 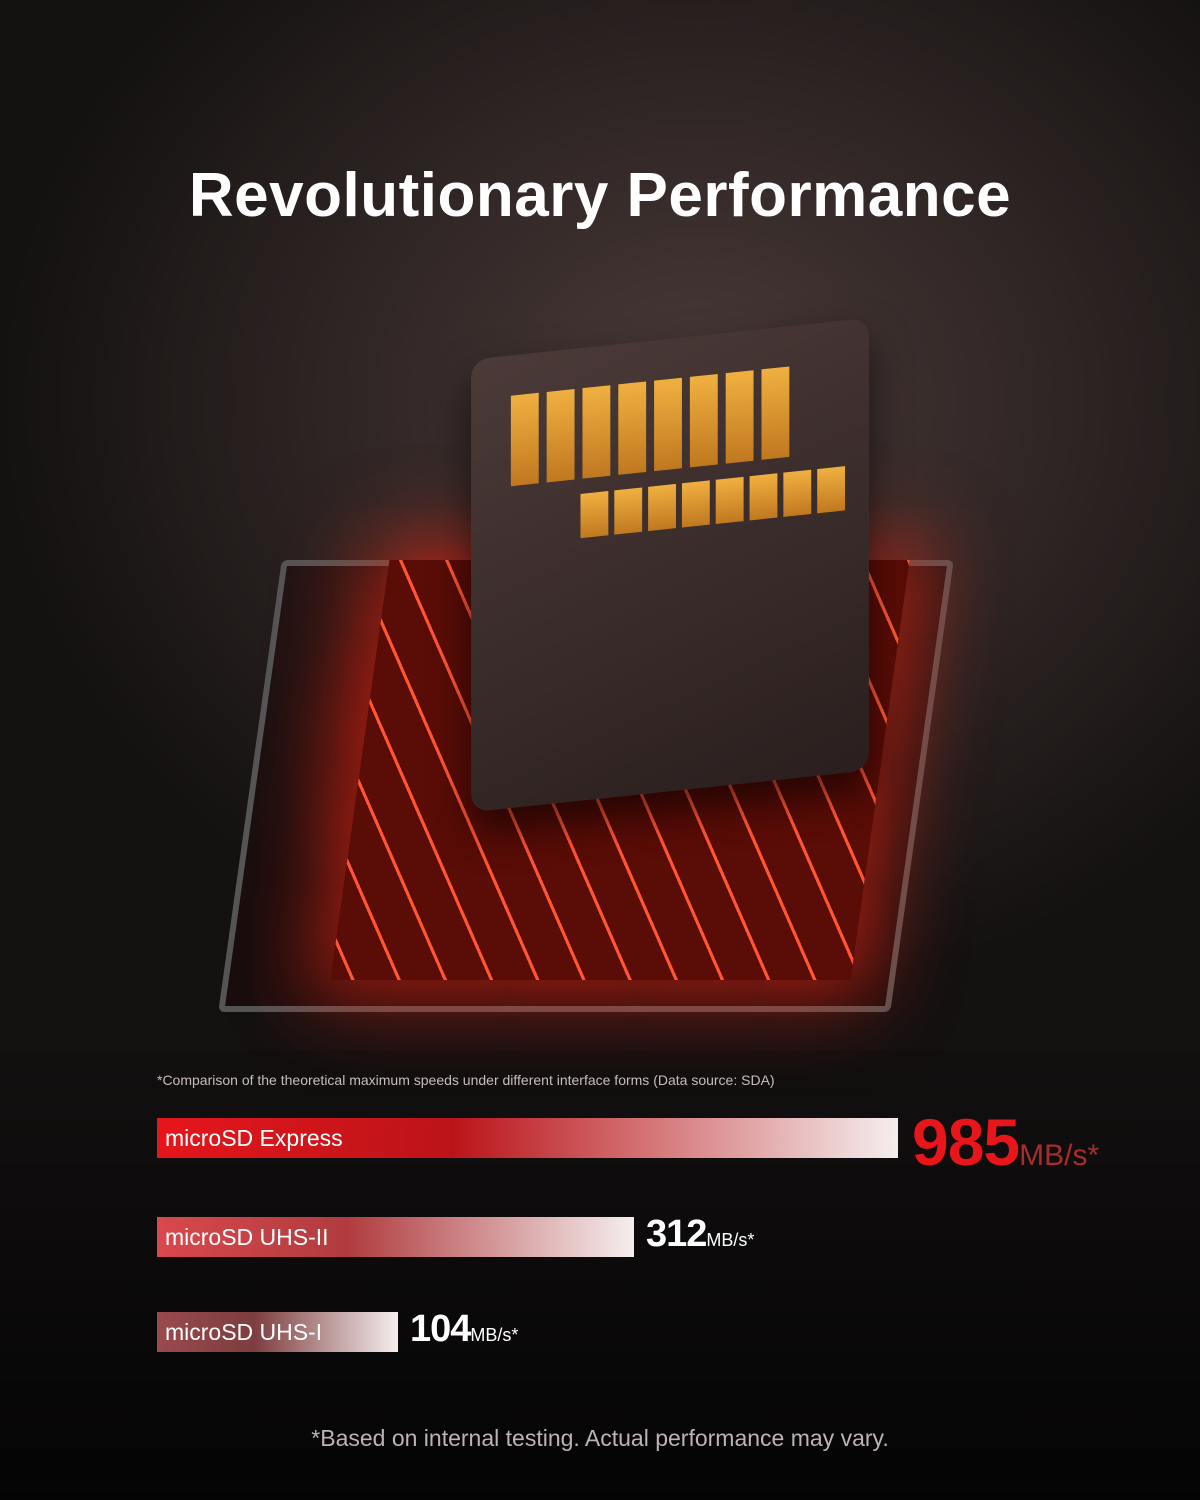 I want to click on value-number: 312, so click(x=676, y=1234).